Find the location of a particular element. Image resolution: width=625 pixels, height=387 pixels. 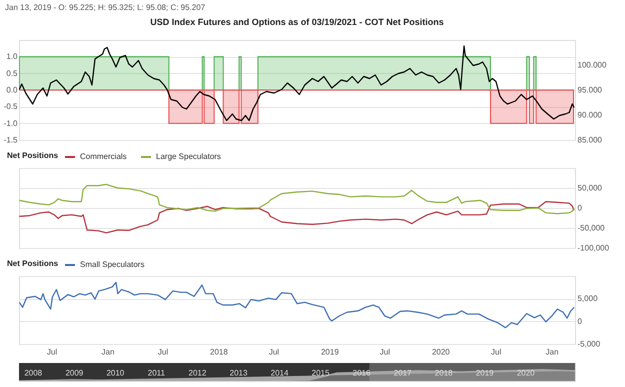

legend-label: Large Speculators is located at coordinates (188, 156).